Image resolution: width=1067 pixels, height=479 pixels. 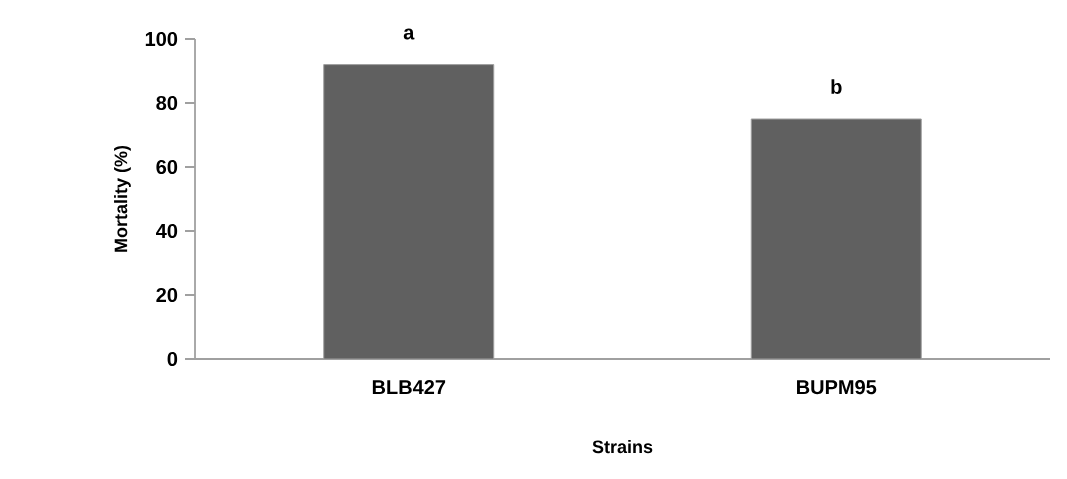 What do you see at coordinates (167, 231) in the screenshot?
I see `y-tick-label: 40` at bounding box center [167, 231].